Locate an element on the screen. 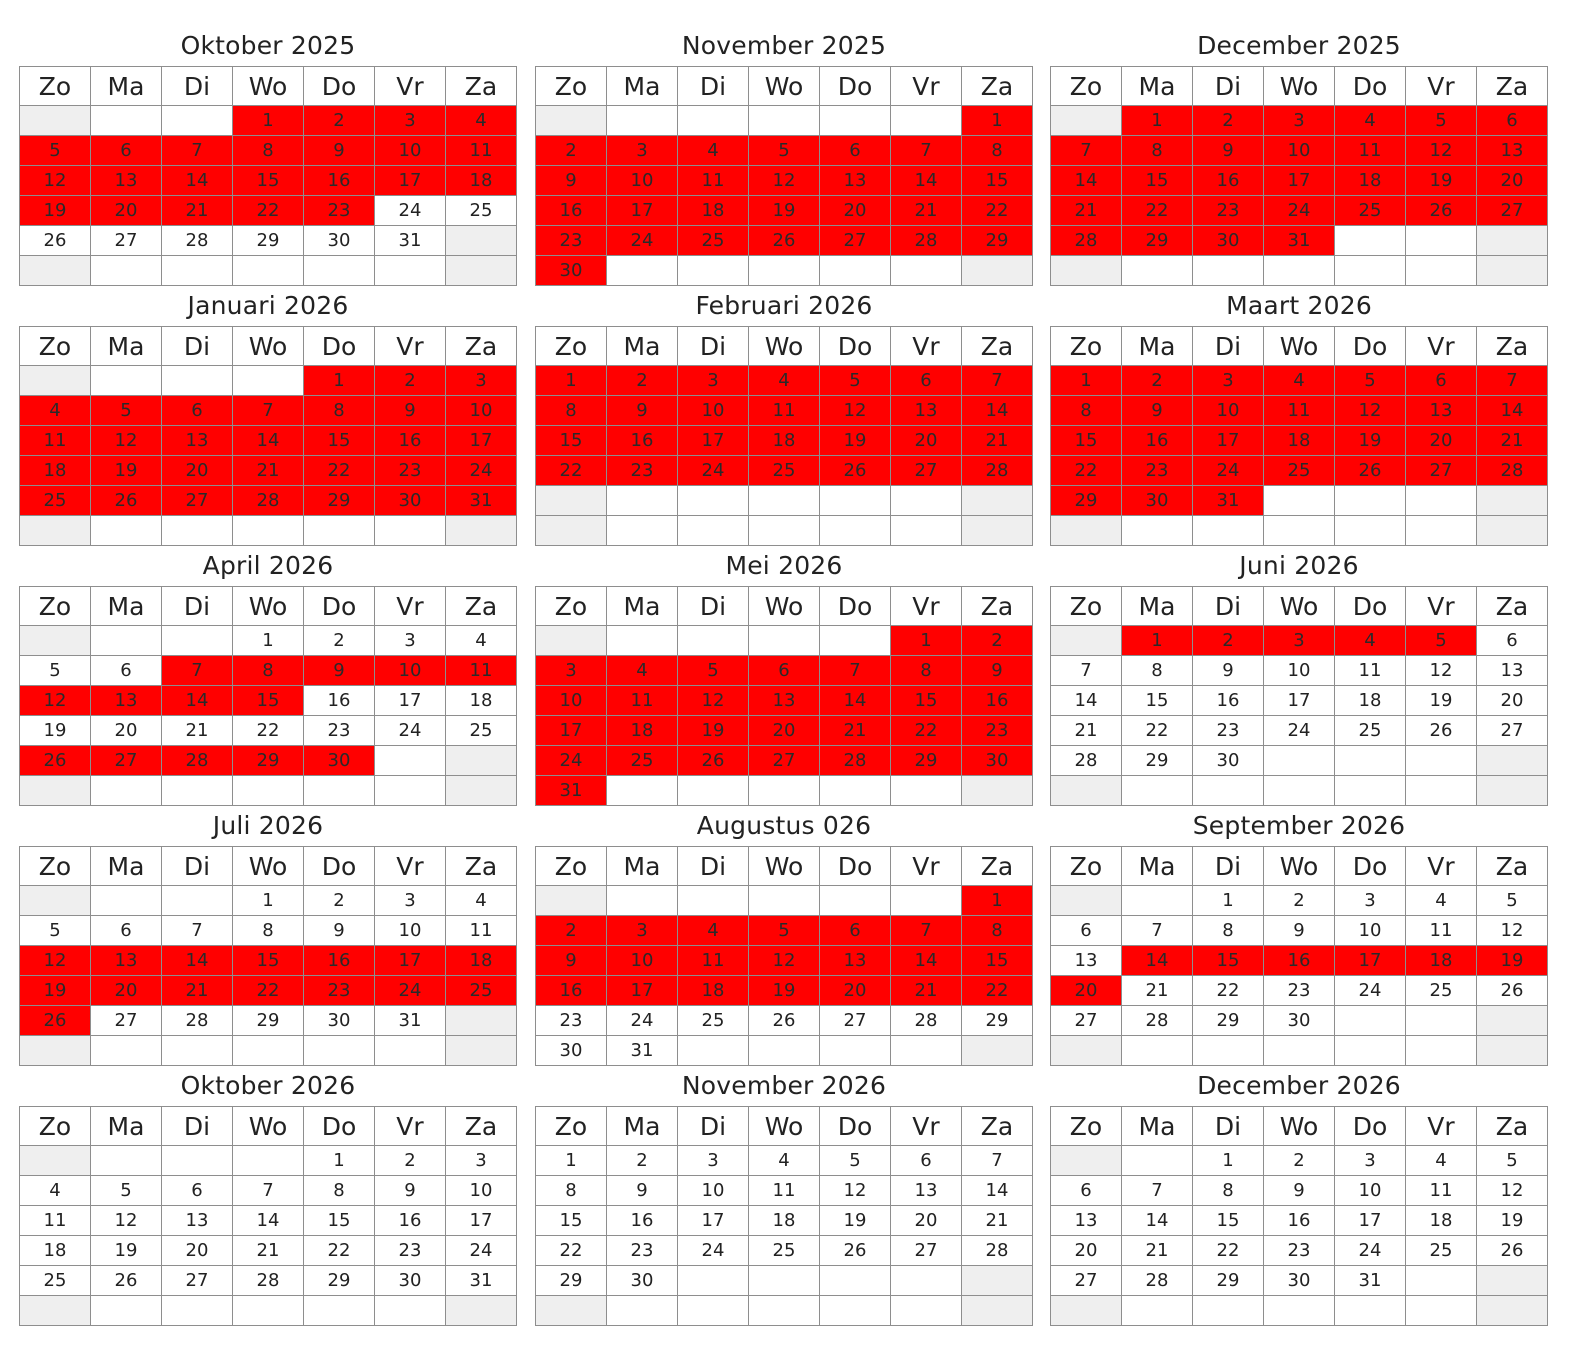 This screenshot has height=1354, width=1569. day-cell-booked: 16 is located at coordinates (642, 440).